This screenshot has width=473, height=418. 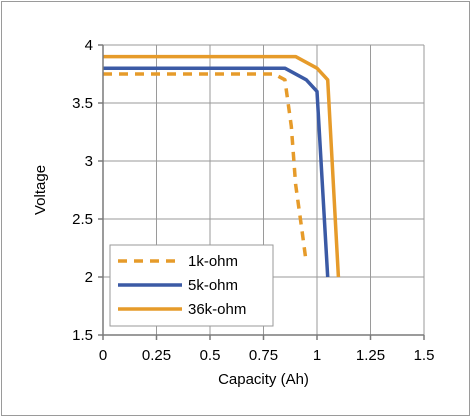 I want to click on legend-label: 5k-ohm, so click(x=213, y=285).